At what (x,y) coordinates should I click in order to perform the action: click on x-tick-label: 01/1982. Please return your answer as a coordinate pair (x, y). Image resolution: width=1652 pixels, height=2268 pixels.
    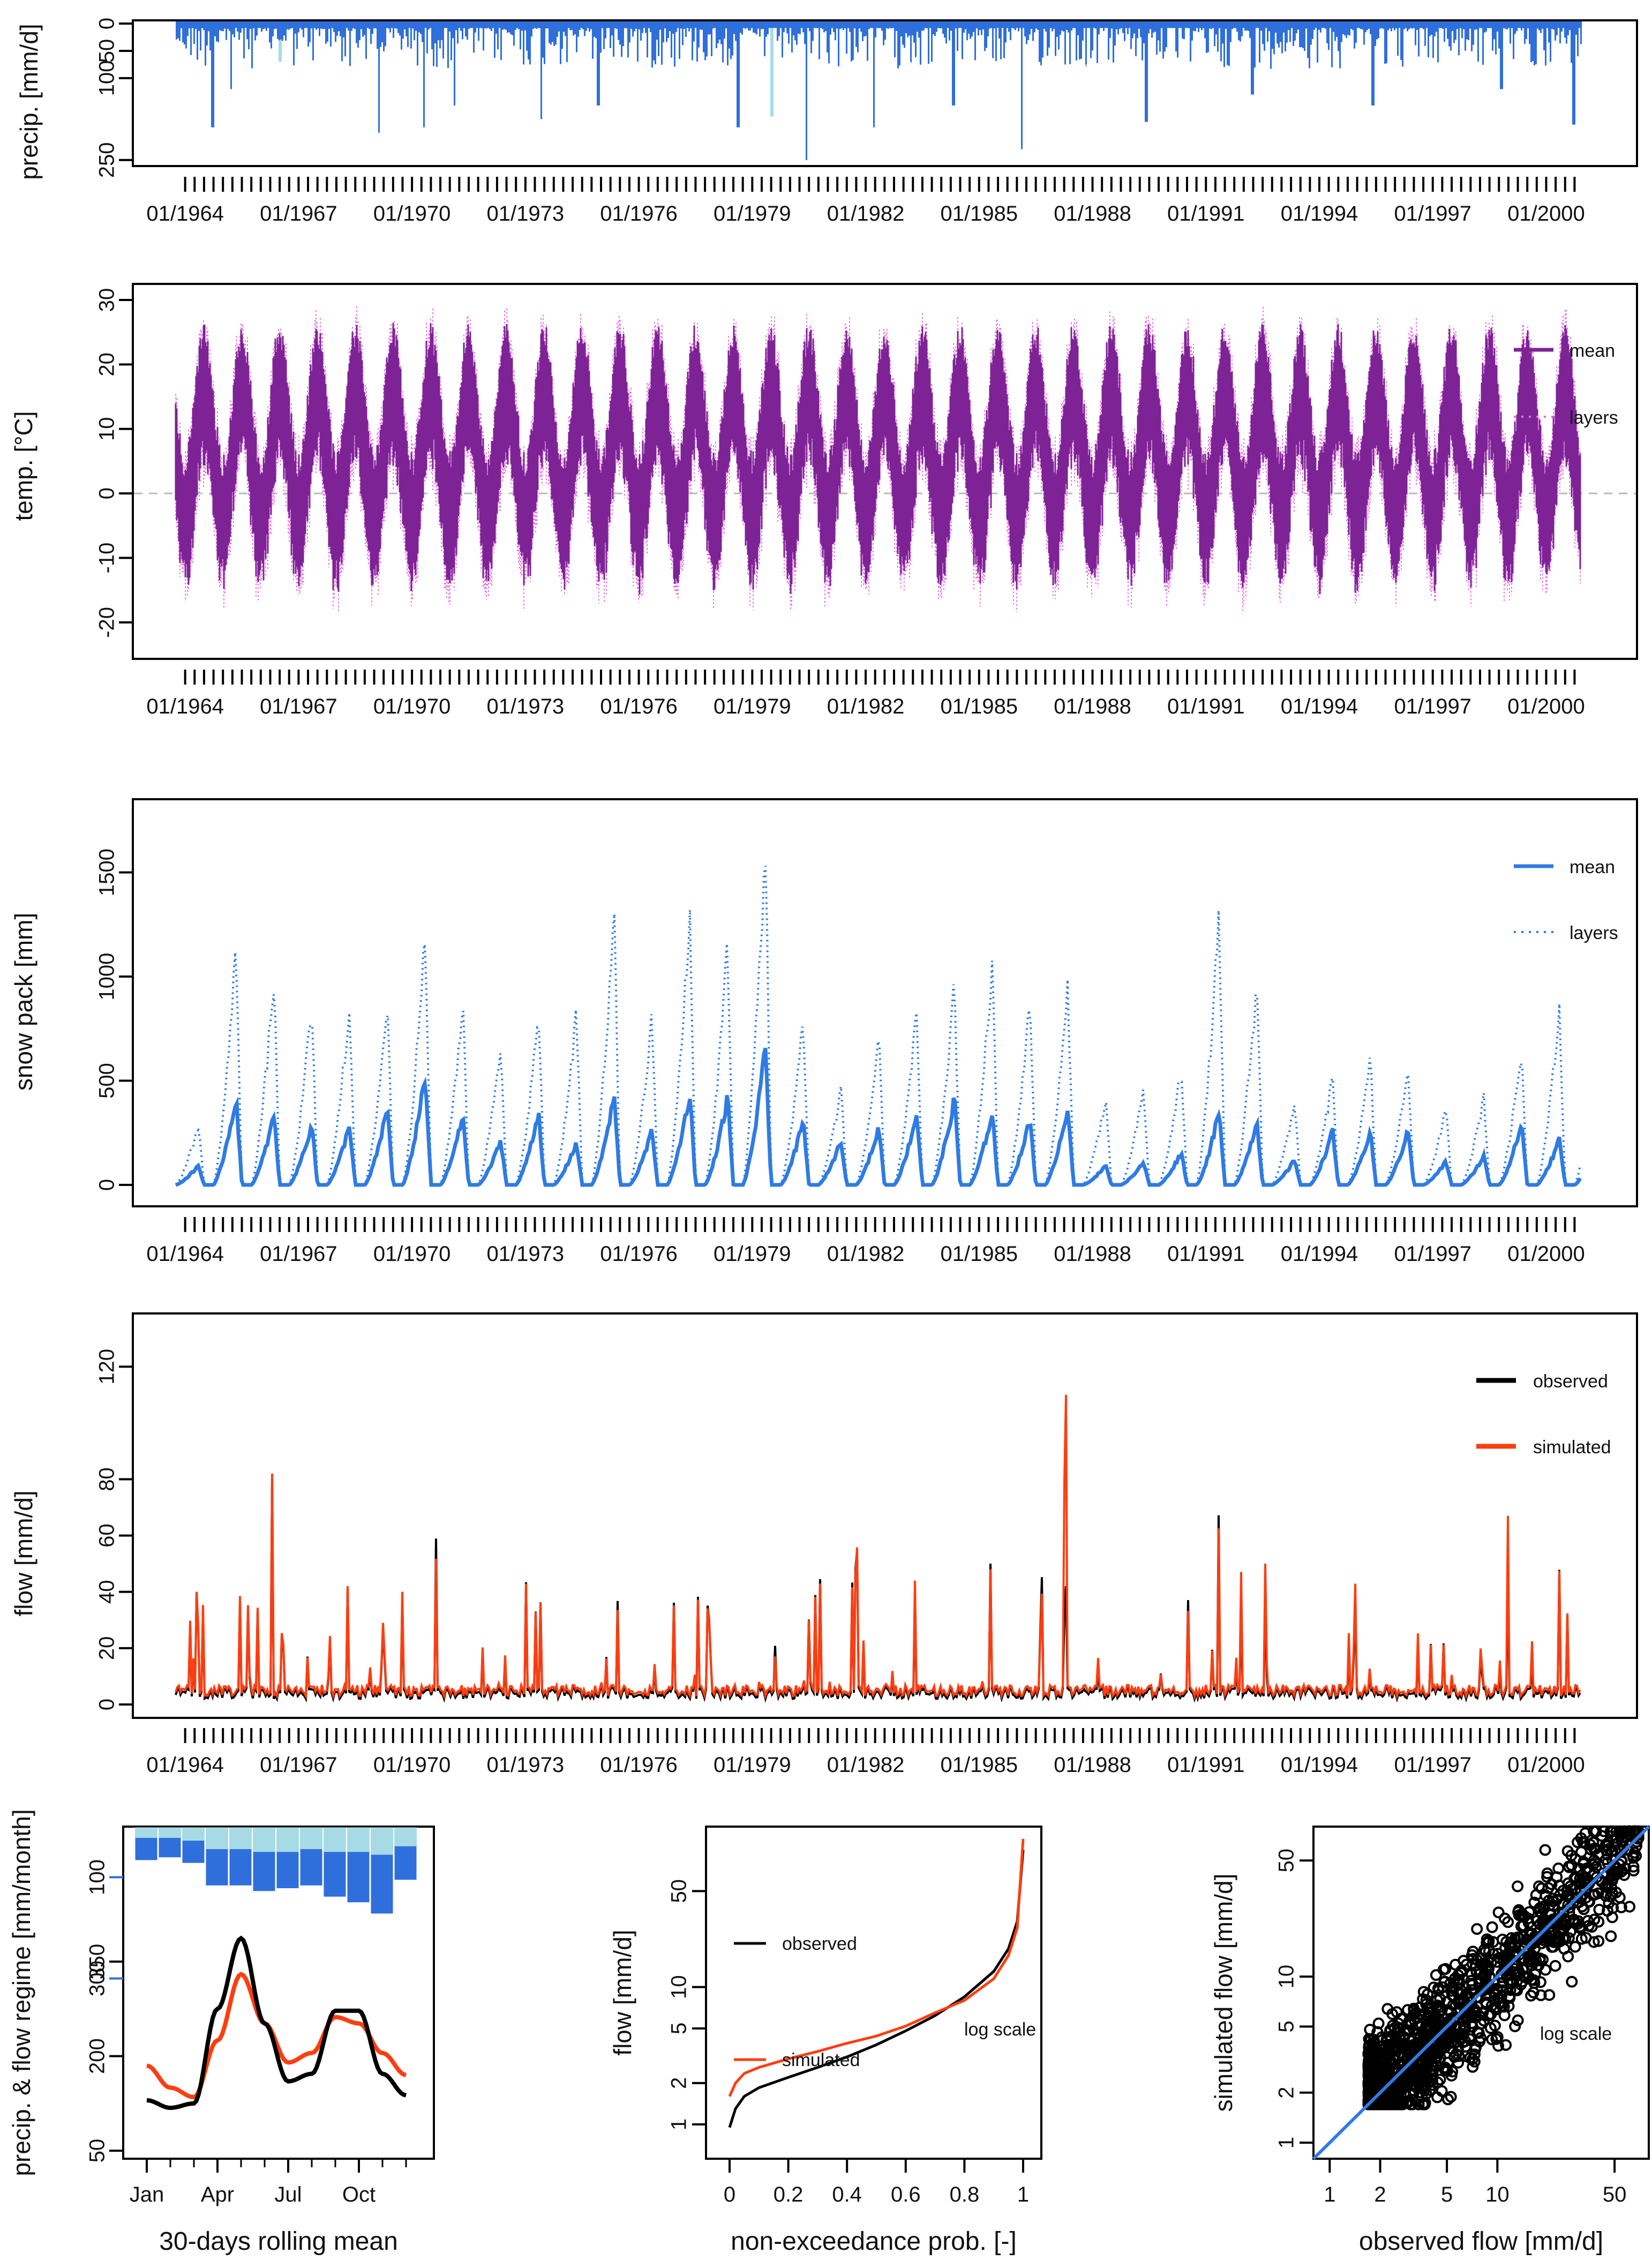
    Looking at the image, I should click on (866, 214).